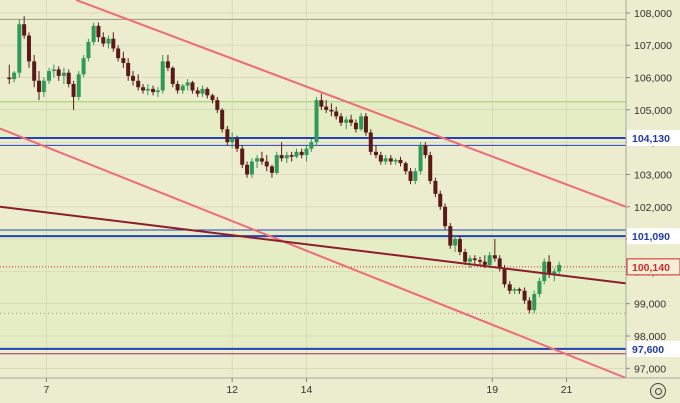 The width and height of the screenshot is (680, 403). Describe the element at coordinates (651, 139) in the screenshot. I see `price-tag-label: 104,130` at that location.